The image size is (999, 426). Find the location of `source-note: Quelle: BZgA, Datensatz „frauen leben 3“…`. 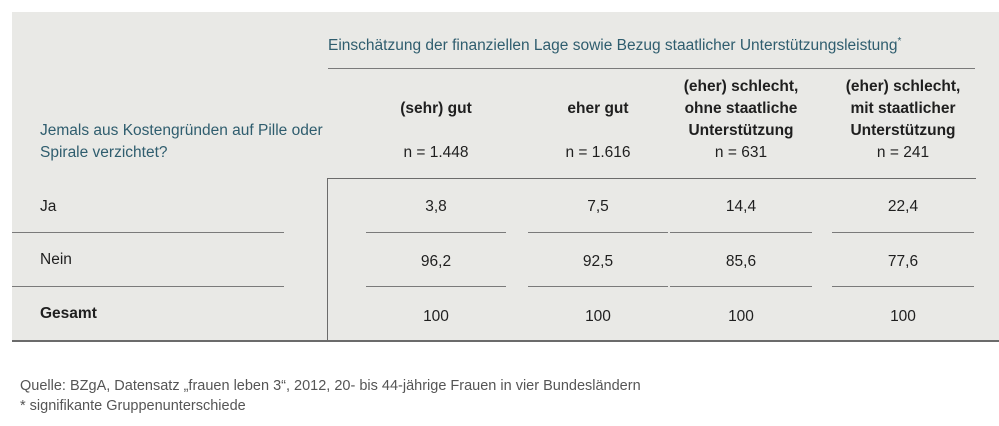

source-note: Quelle: BZgA, Datensatz „frauen leben 3“… is located at coordinates (330, 396).